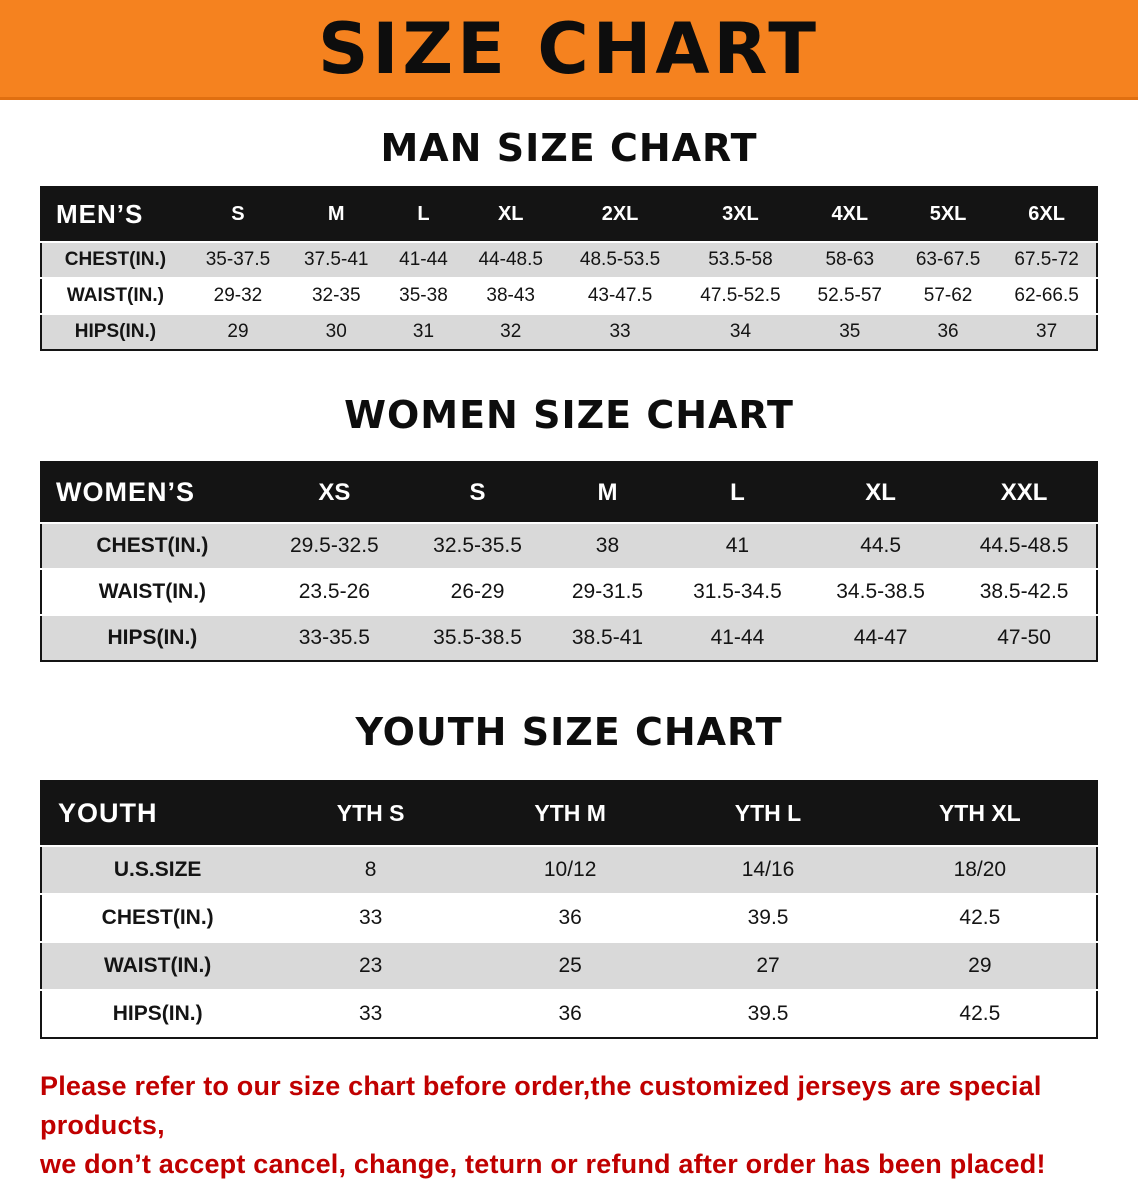 Image resolution: width=1138 pixels, height=1184 pixels. I want to click on table-cell: 31, so click(423, 331).